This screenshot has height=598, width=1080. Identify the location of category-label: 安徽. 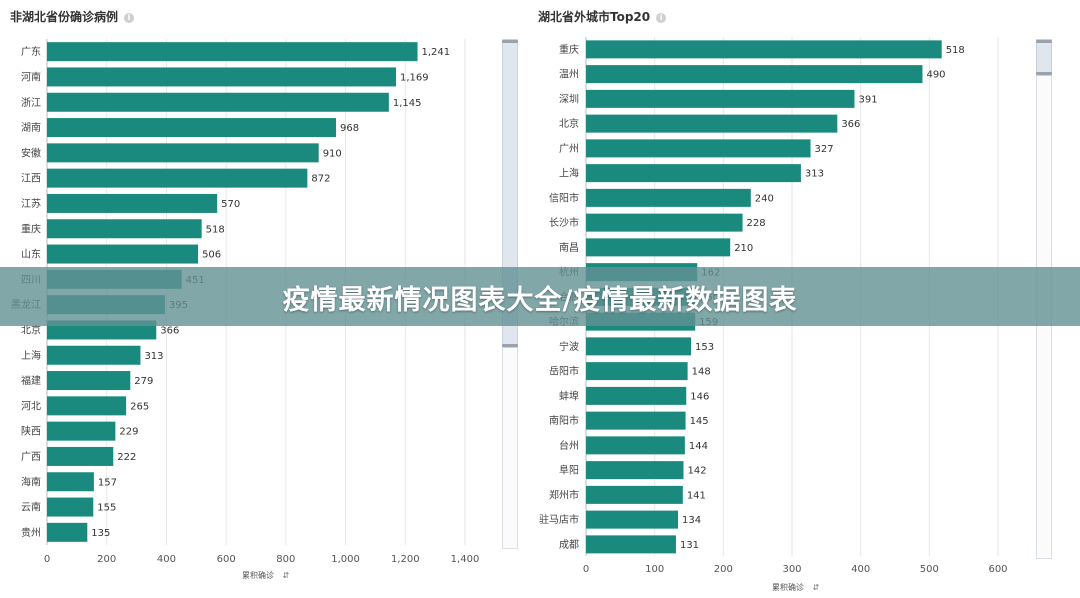
(31, 152).